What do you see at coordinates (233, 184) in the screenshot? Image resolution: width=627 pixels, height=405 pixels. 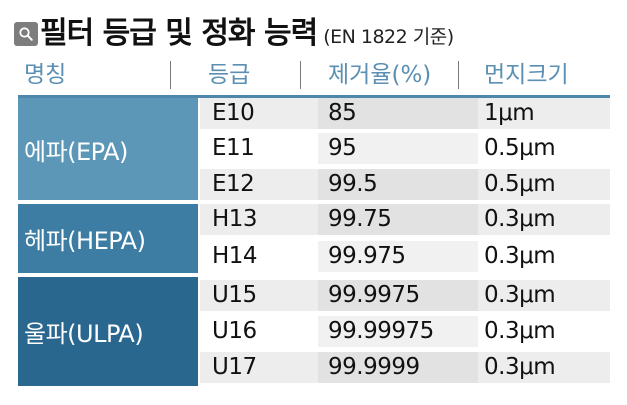 I see `cell-grade: E12` at bounding box center [233, 184].